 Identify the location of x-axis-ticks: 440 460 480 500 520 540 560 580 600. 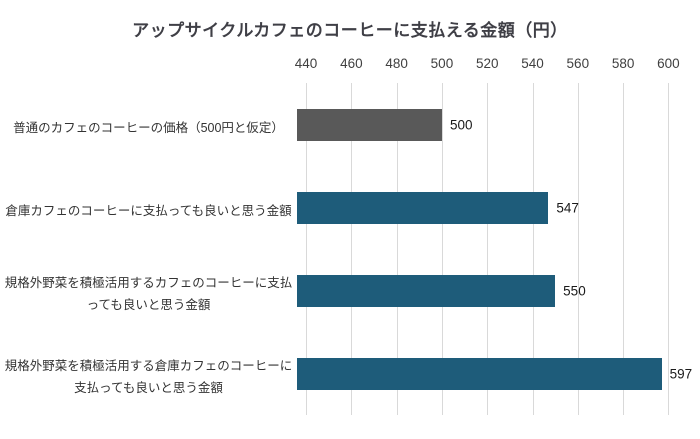
(488, 60).